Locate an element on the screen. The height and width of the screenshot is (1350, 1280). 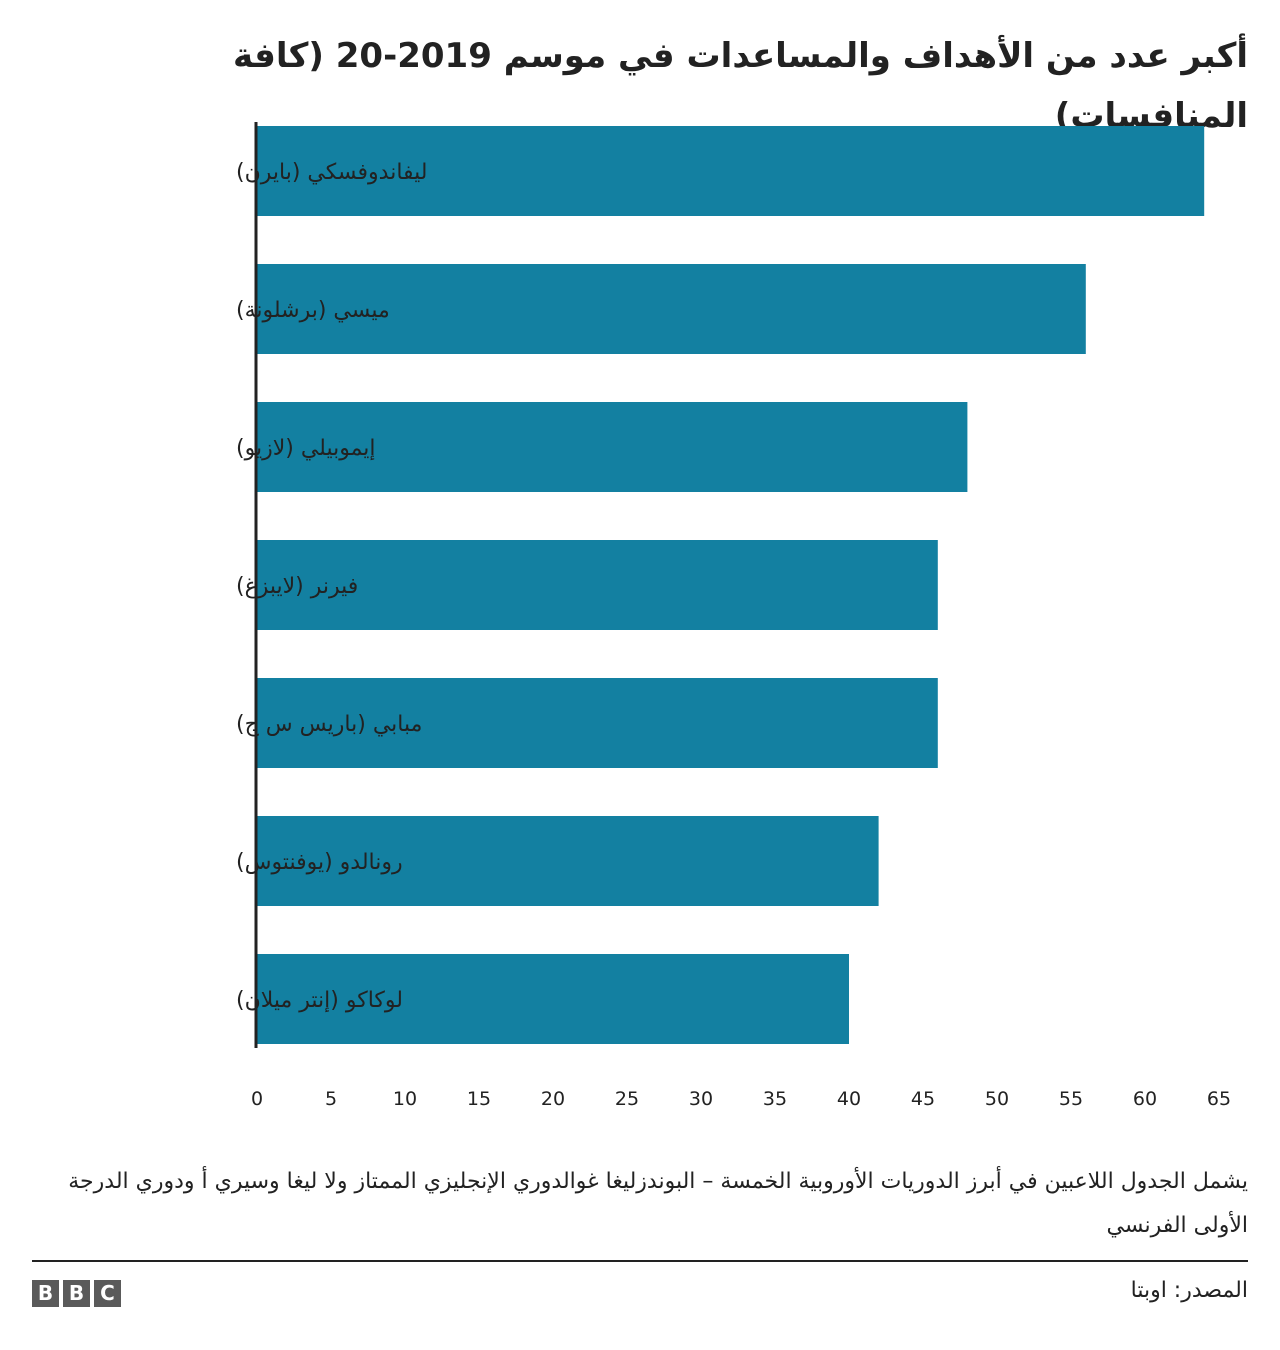
x-tick-label: 0 is located at coordinates (257, 1099).